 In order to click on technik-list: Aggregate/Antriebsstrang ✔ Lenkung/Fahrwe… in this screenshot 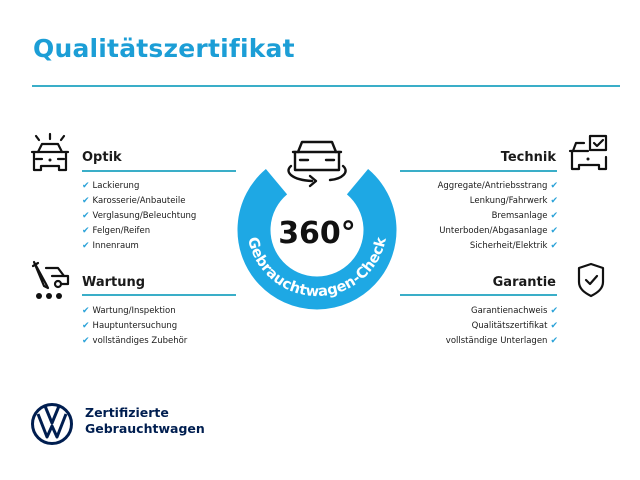, I will do `click(469, 216)`.